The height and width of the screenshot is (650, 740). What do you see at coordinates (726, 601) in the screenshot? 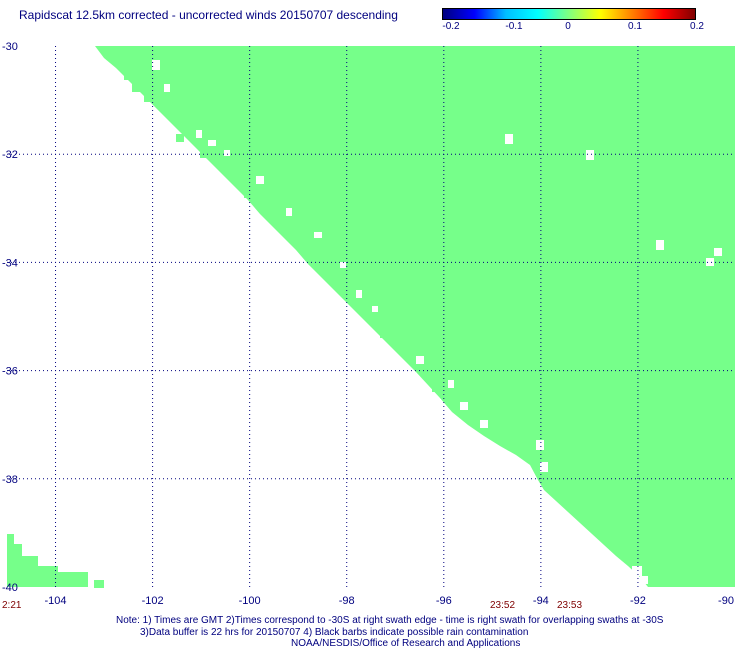
I see `longitude-label: -90` at bounding box center [726, 601].